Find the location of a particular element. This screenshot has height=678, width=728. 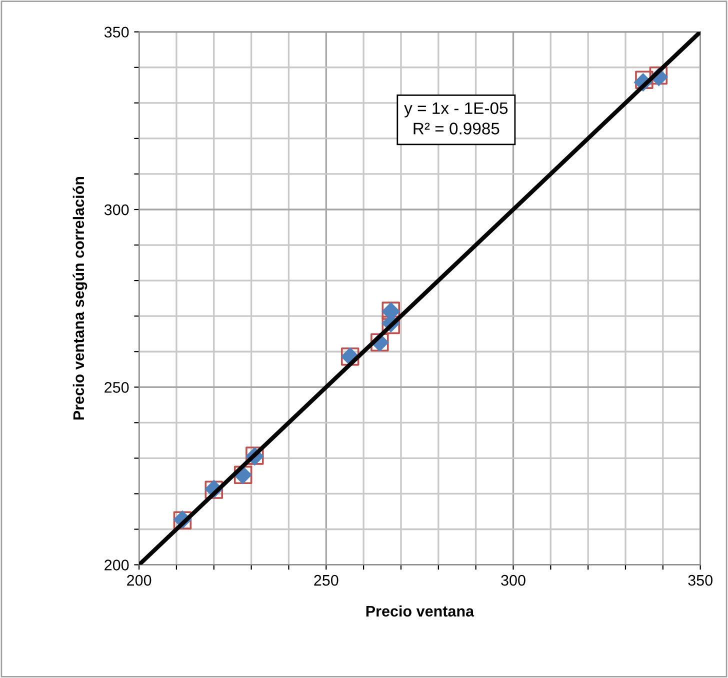

y-tick-label: 200 is located at coordinates (116, 565).